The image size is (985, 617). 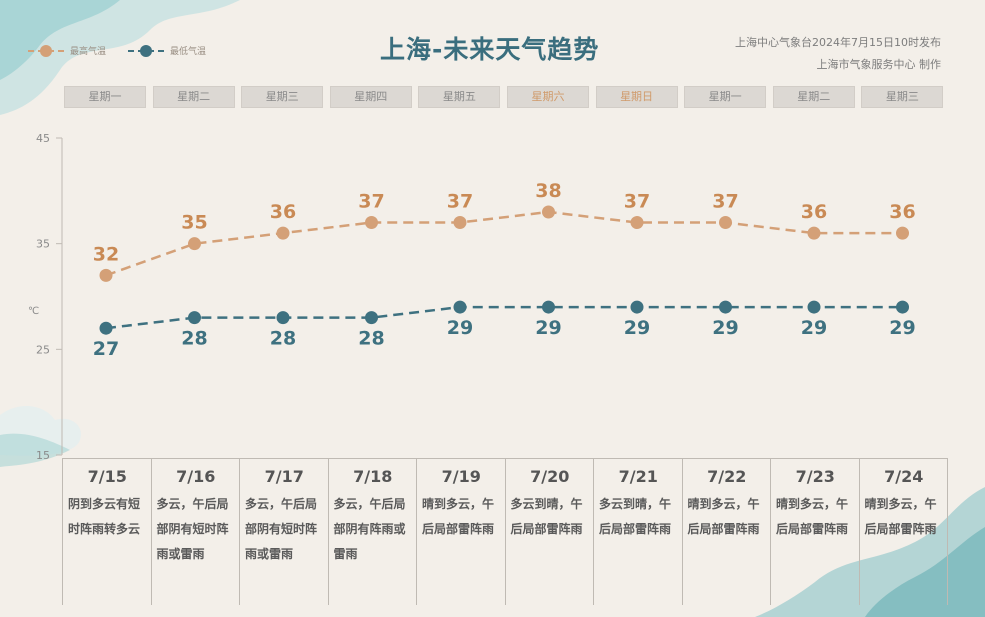 I want to click on low-temp-series-line, so click(x=504, y=317).